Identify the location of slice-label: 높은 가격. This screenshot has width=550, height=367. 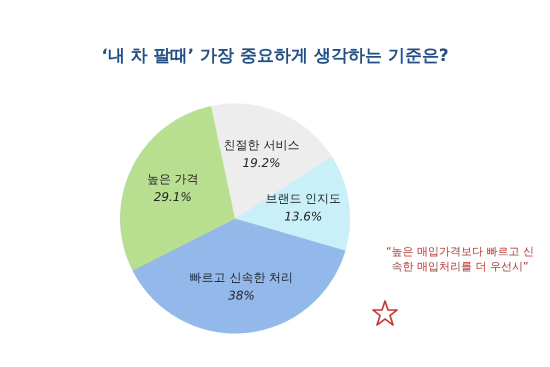
(172, 179).